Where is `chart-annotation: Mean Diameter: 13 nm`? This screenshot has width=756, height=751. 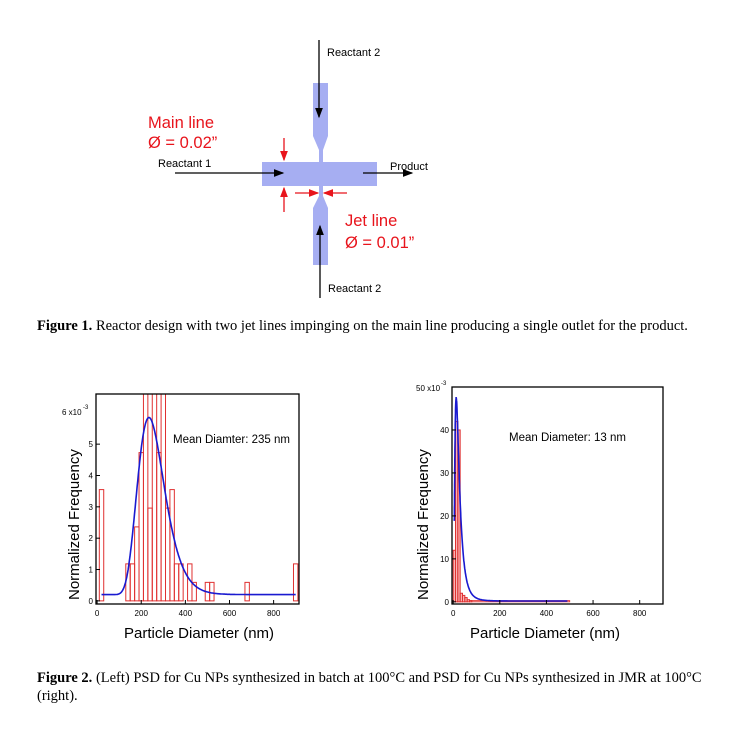
chart-annotation: Mean Diameter: 13 nm is located at coordinates (567, 438).